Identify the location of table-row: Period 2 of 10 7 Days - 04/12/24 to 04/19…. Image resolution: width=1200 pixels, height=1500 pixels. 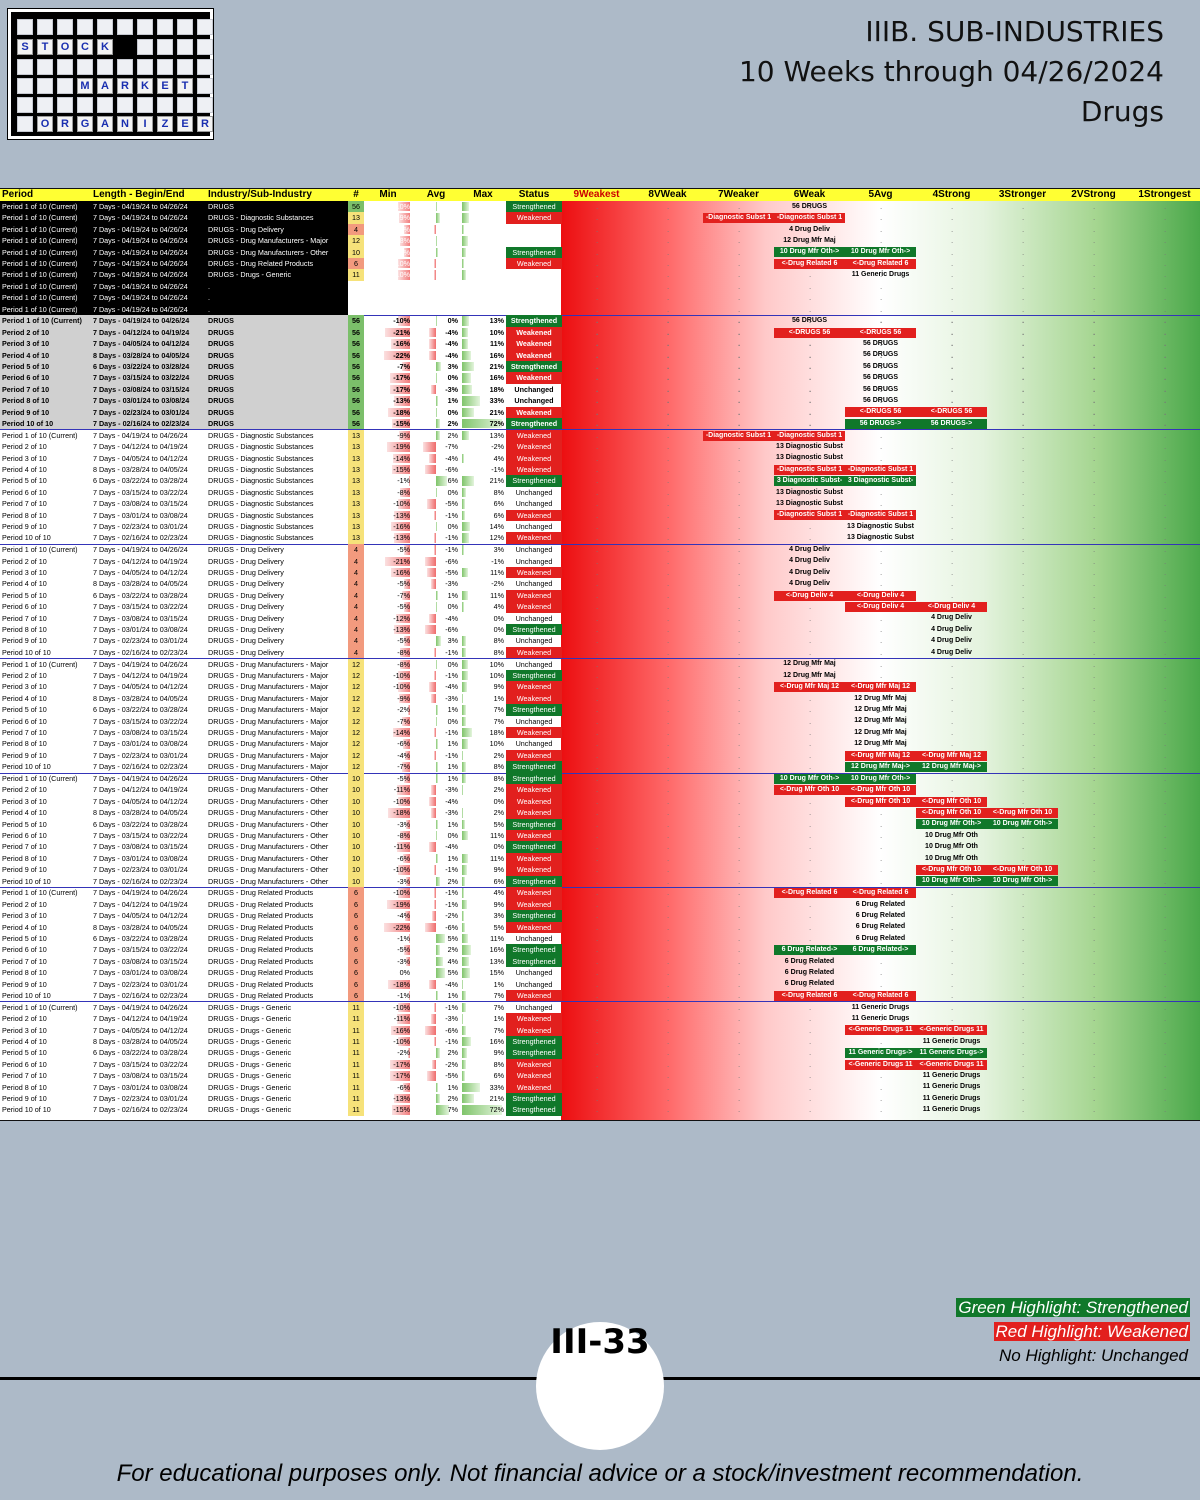
(600, 790).